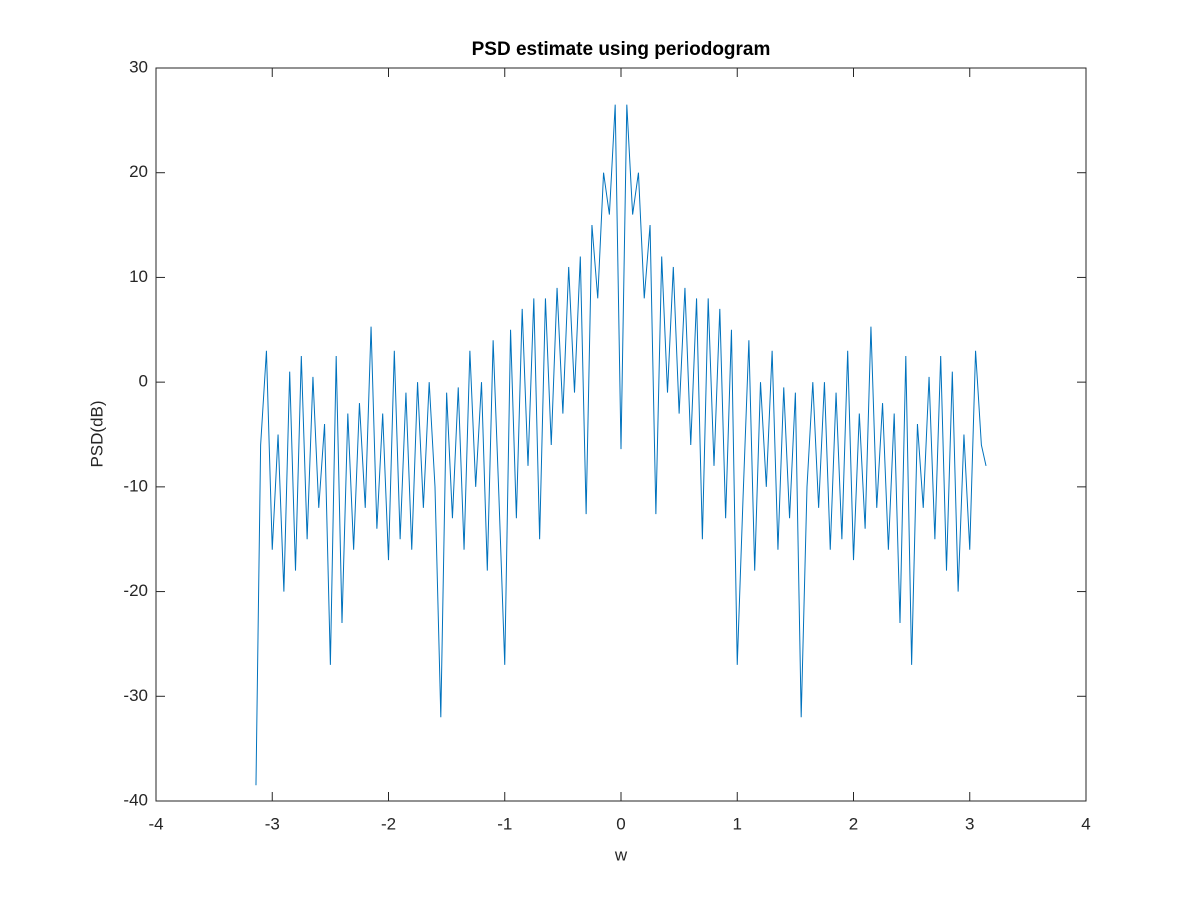 The height and width of the screenshot is (905, 1200). I want to click on x-axis-label: w, so click(621, 854).